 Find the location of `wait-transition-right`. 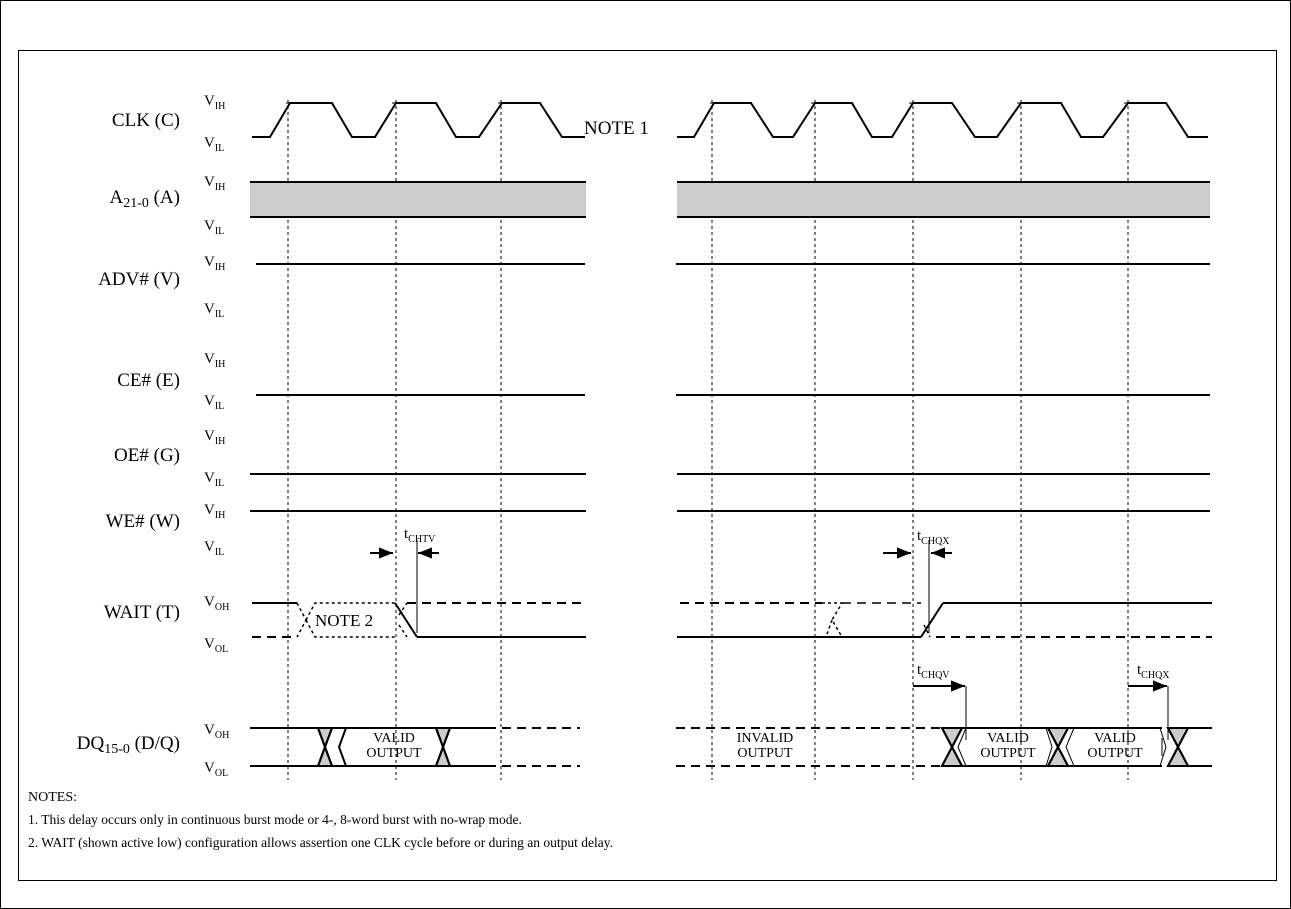

wait-transition-right is located at coordinates (932, 620).